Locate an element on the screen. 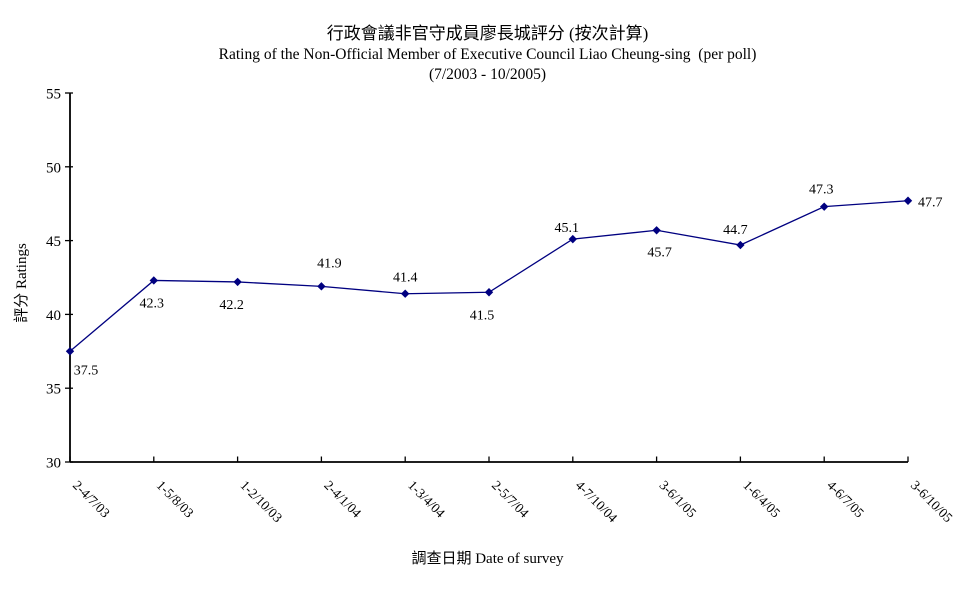 Image resolution: width=975 pixels, height=599 pixels. chart-title-daterange: (7/2003 - 10/2005) is located at coordinates (487, 74).